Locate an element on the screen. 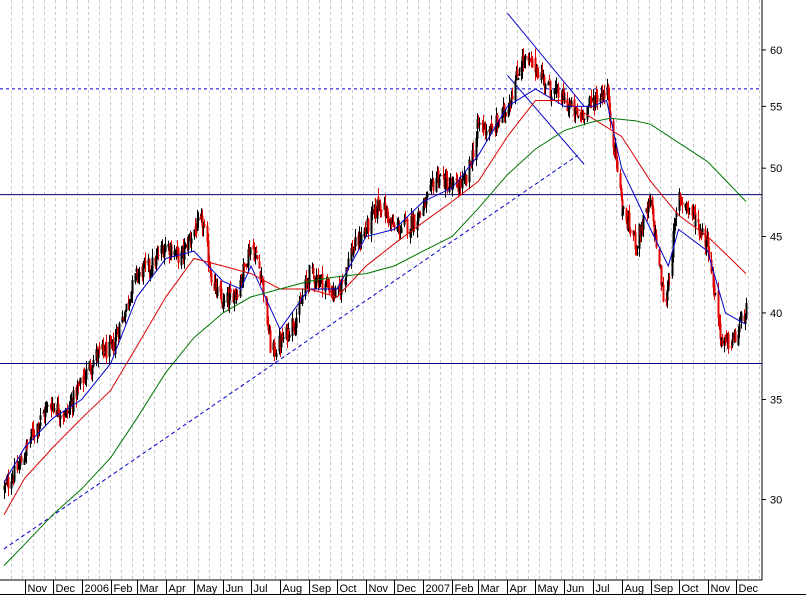  x-tick-label: Feb is located at coordinates (464, 589).